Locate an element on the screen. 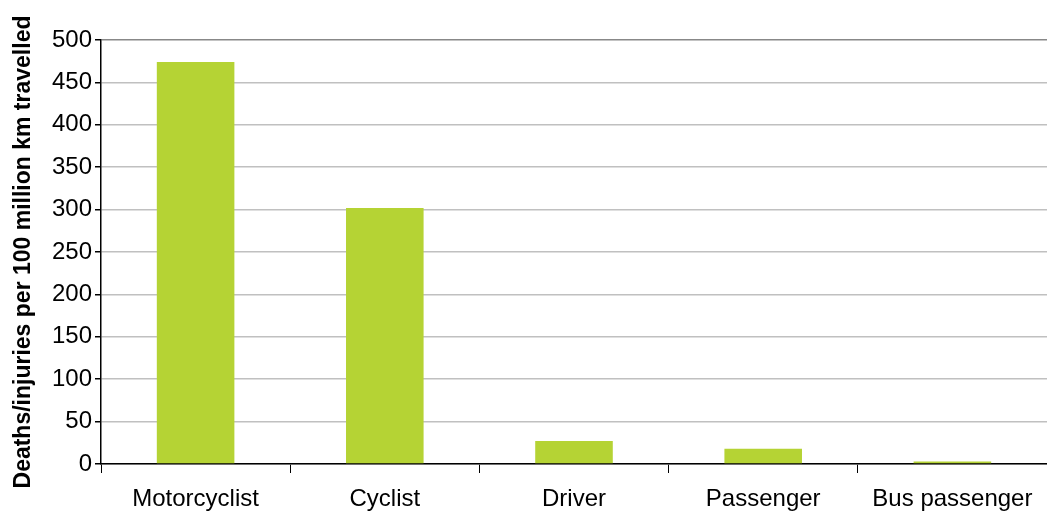 This screenshot has width=1047, height=511. y-tick-label: 150 is located at coordinates (71, 335).